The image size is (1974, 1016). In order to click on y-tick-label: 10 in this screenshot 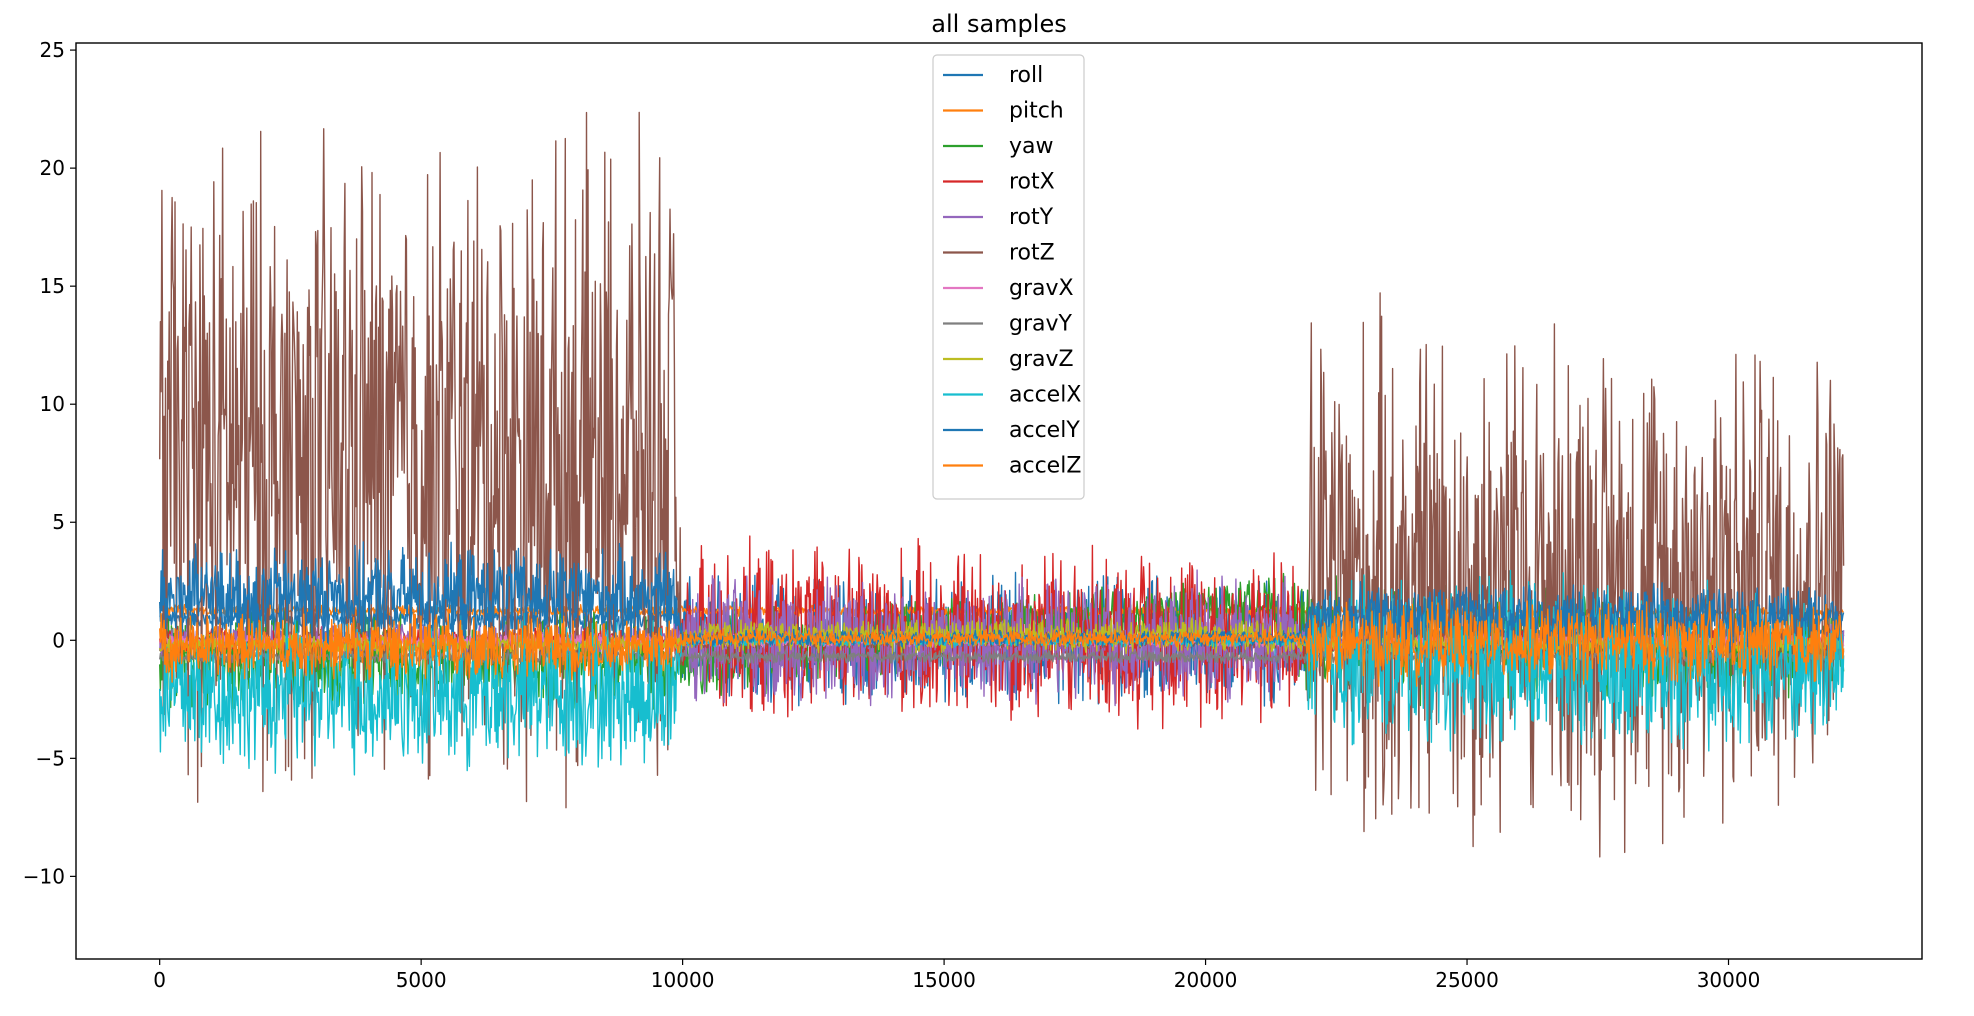, I will do `click(52, 404)`.